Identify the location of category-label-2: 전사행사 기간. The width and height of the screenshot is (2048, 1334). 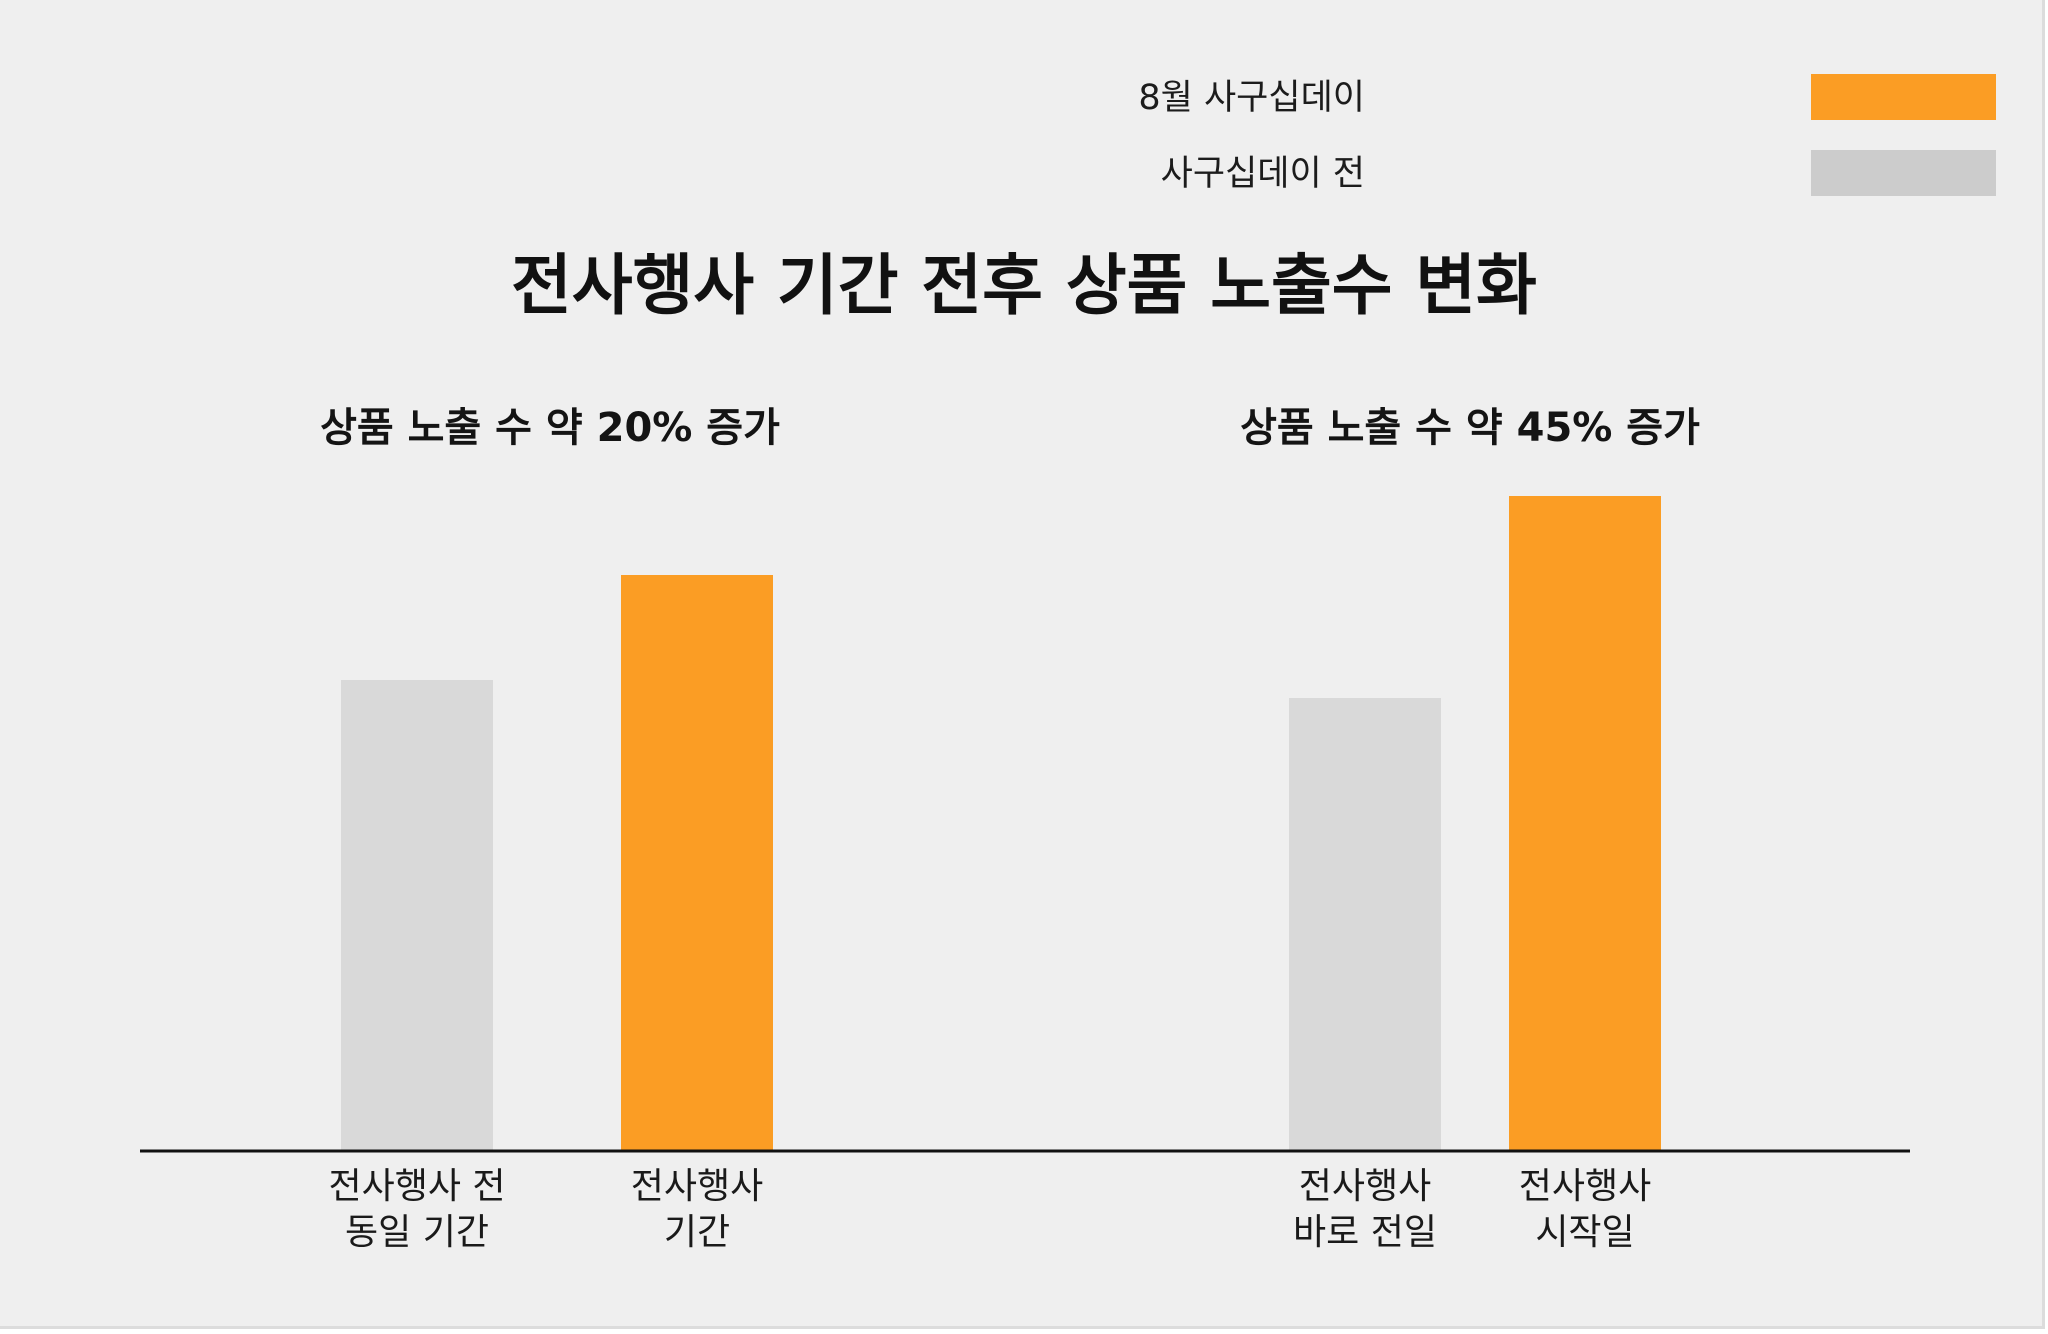
(697, 1209).